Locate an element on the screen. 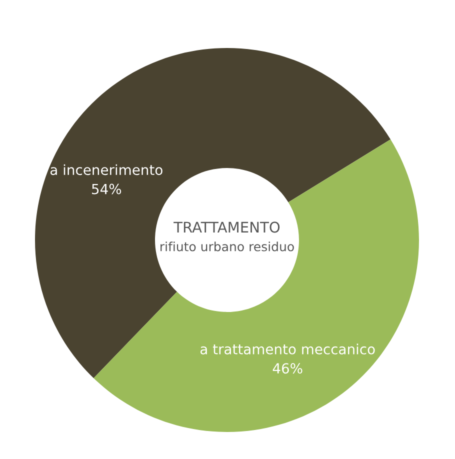 Image resolution: width=455 pixels, height=459 pixels. text: TRATTAMENTO is located at coordinates (227, 227).